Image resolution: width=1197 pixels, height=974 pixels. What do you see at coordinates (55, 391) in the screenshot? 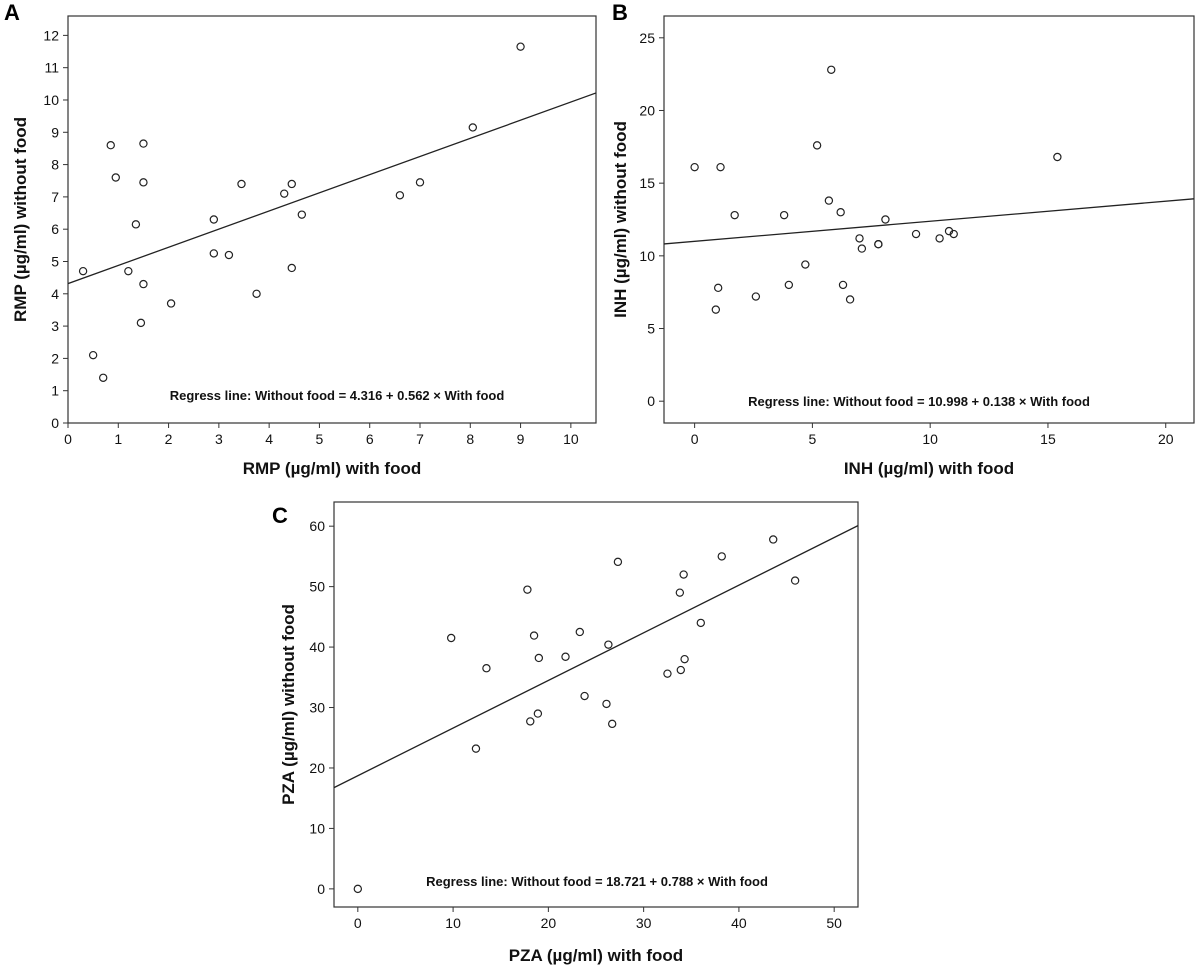
I see `y-tick-label: 1` at bounding box center [55, 391].